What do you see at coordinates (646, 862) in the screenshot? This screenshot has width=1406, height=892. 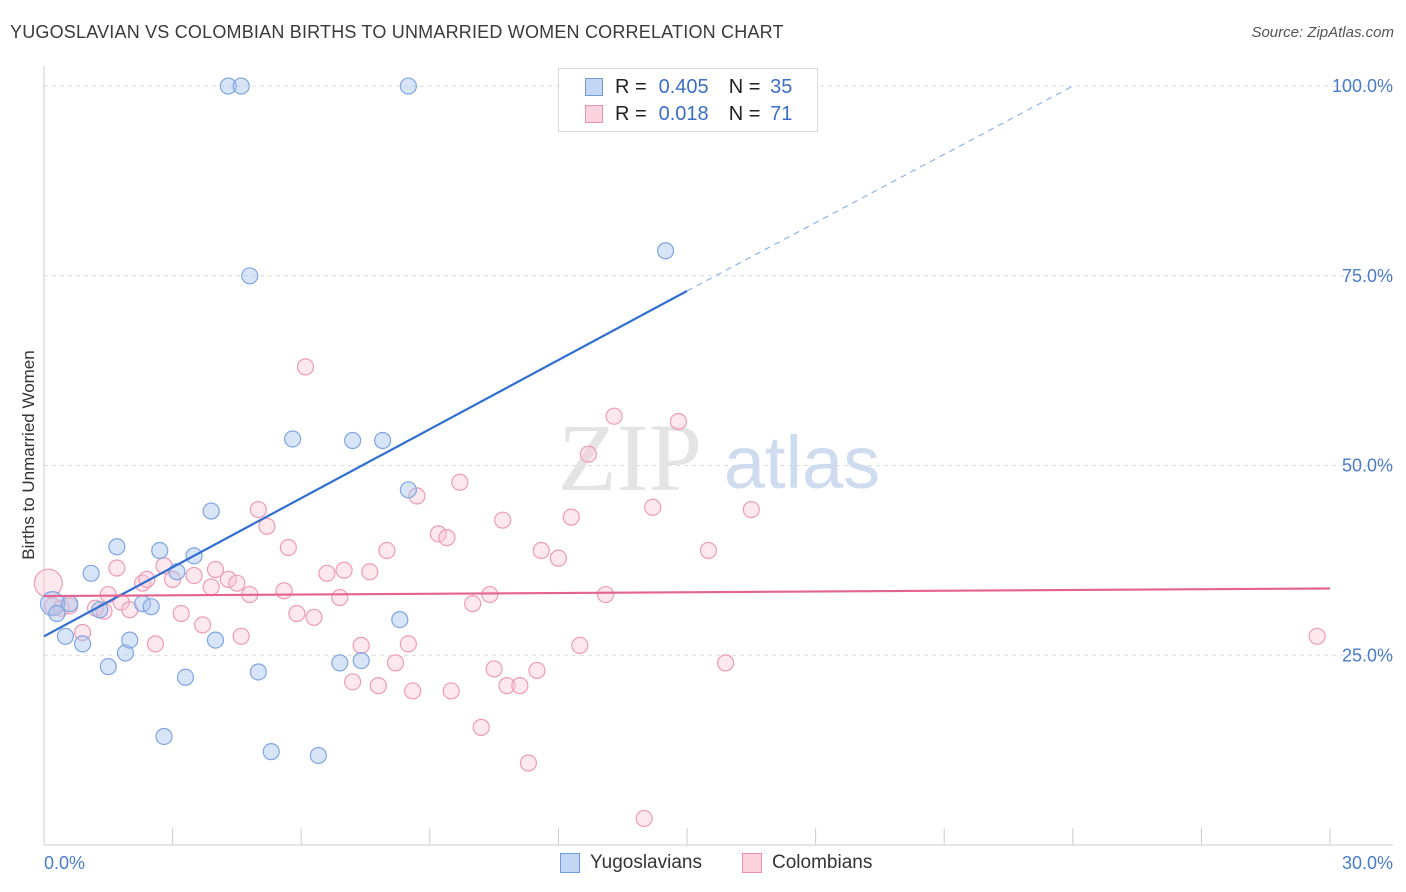 I see `legend-label-yugoslavians: Yugoslavians` at bounding box center [646, 862].